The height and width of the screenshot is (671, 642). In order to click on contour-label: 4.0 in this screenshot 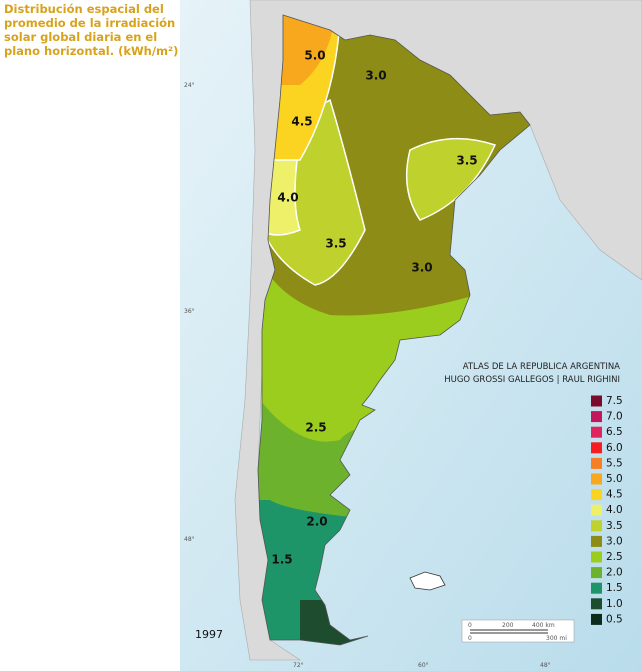, I will do `click(287, 198)`.